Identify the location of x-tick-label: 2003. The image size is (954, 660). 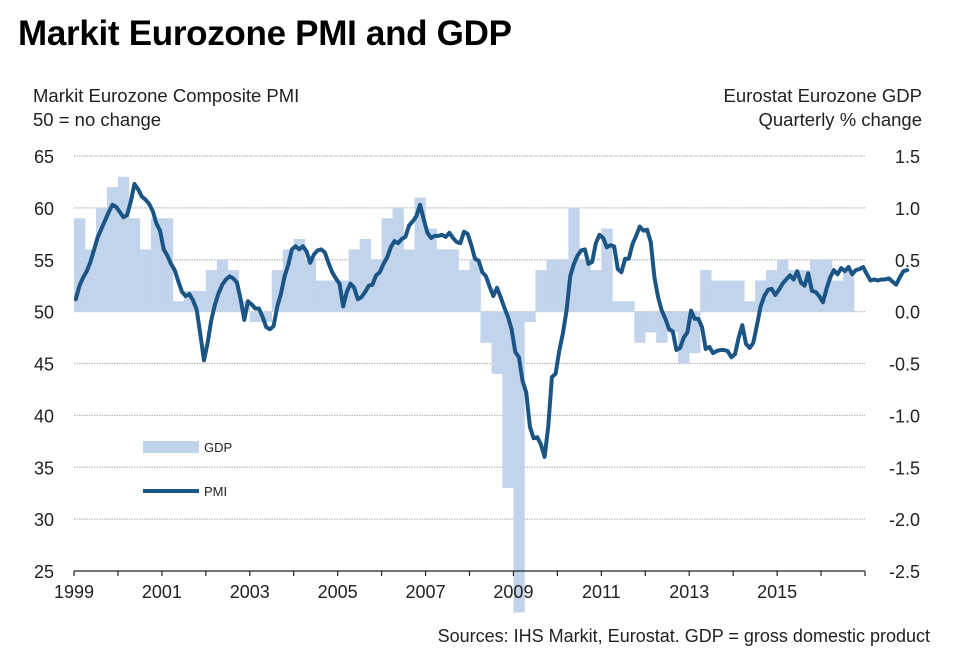
(250, 592).